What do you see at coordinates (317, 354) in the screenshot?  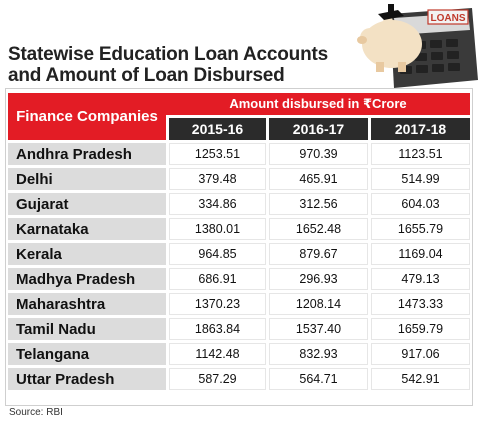 I see `table-cell: 832.93` at bounding box center [317, 354].